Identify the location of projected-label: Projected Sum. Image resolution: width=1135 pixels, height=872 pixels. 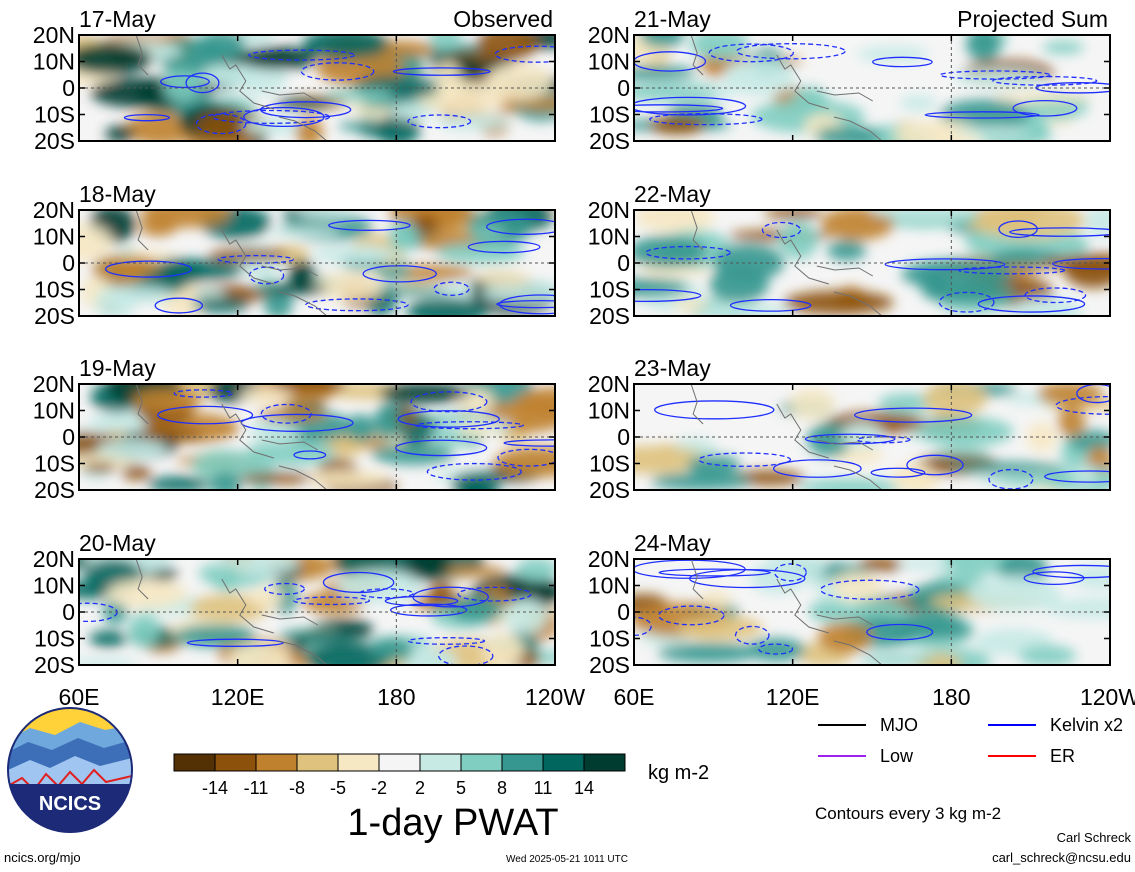
(1032, 19).